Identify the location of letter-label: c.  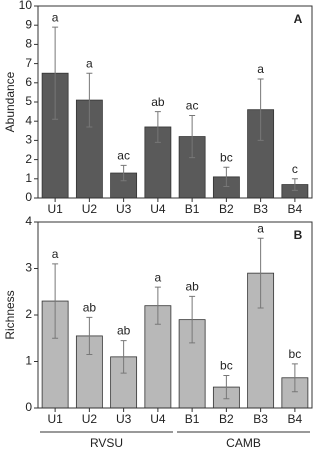
(295, 169).